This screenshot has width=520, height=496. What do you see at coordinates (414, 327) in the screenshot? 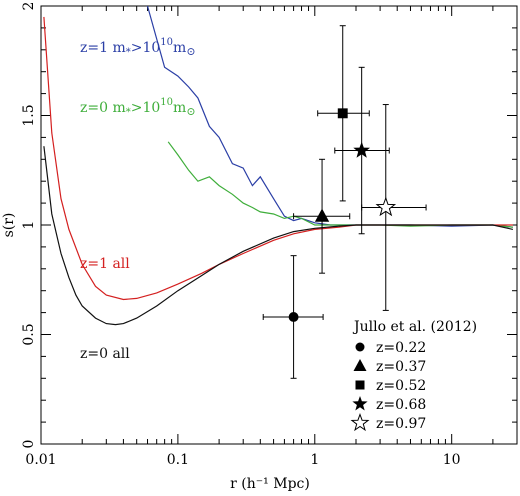
I see `legend-title: Jullo et al. (2012)` at bounding box center [414, 327].